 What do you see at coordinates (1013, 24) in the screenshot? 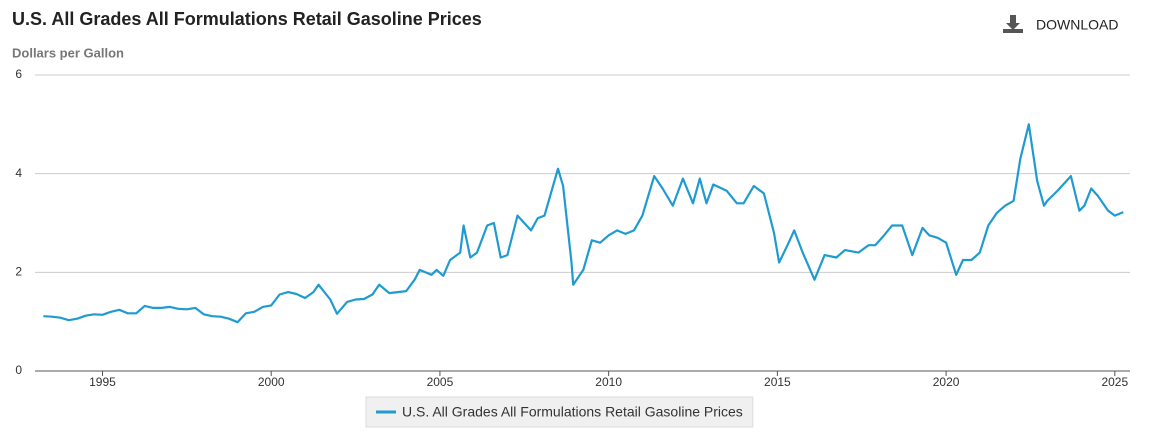
I see `download-icon` at bounding box center [1013, 24].